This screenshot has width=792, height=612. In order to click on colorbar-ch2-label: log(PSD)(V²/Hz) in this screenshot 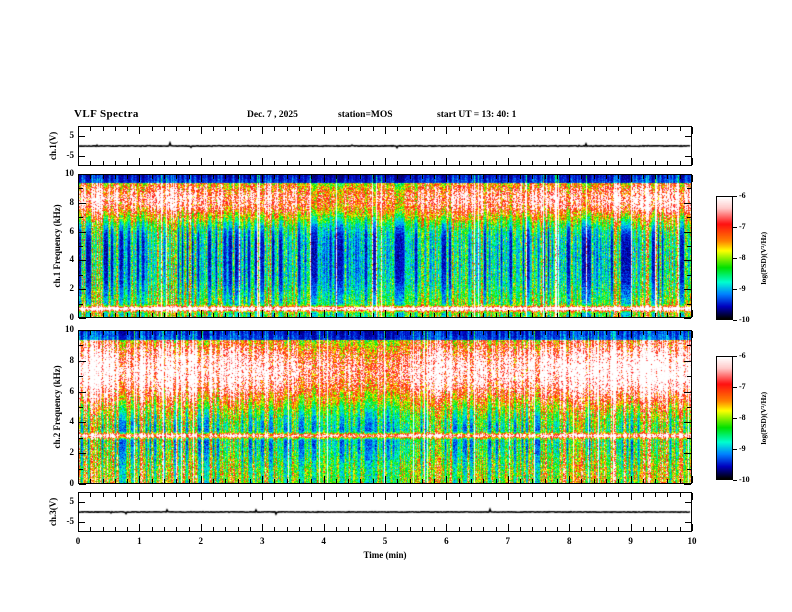, I will do `click(763, 418)`.